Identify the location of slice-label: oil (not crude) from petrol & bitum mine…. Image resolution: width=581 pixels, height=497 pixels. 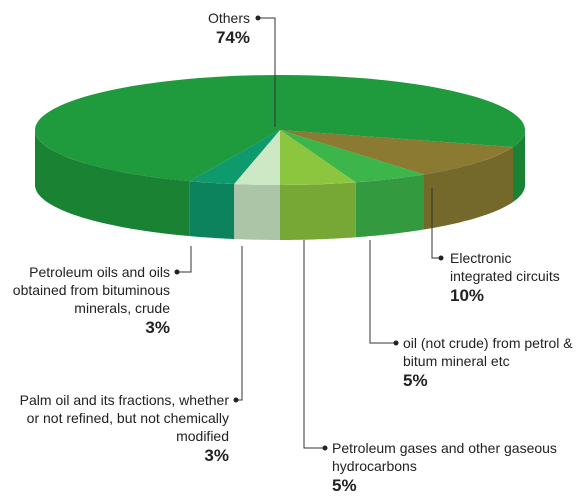
(490, 363).